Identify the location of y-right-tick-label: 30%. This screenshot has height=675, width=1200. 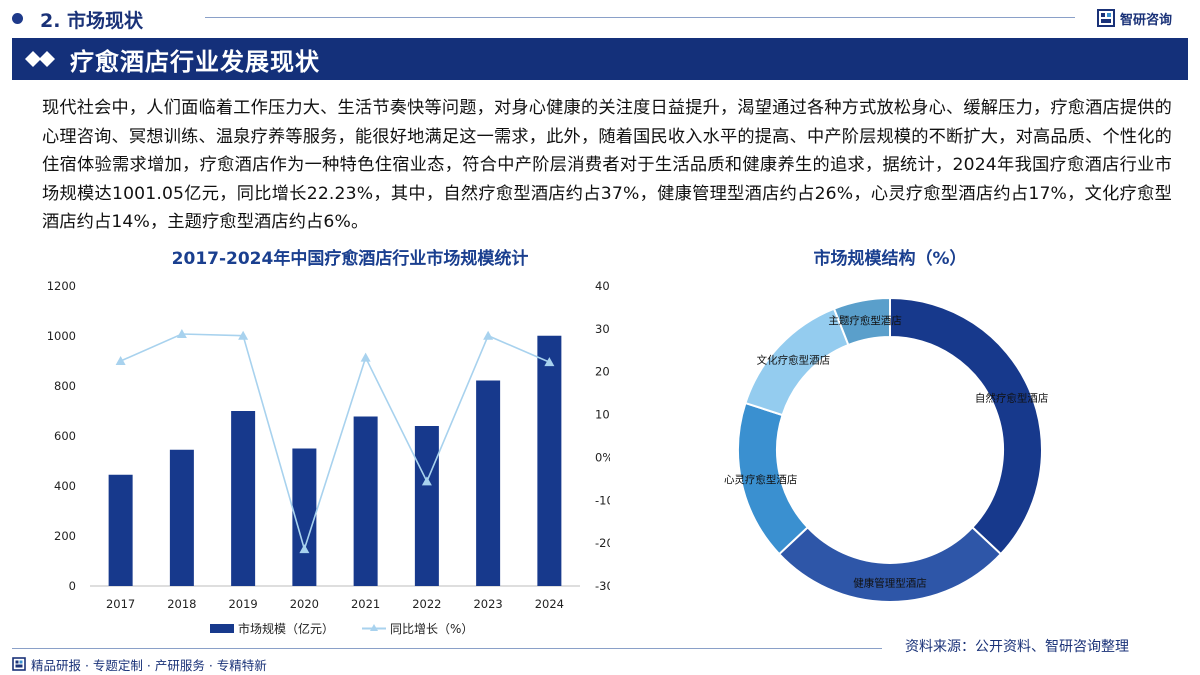
(602, 329).